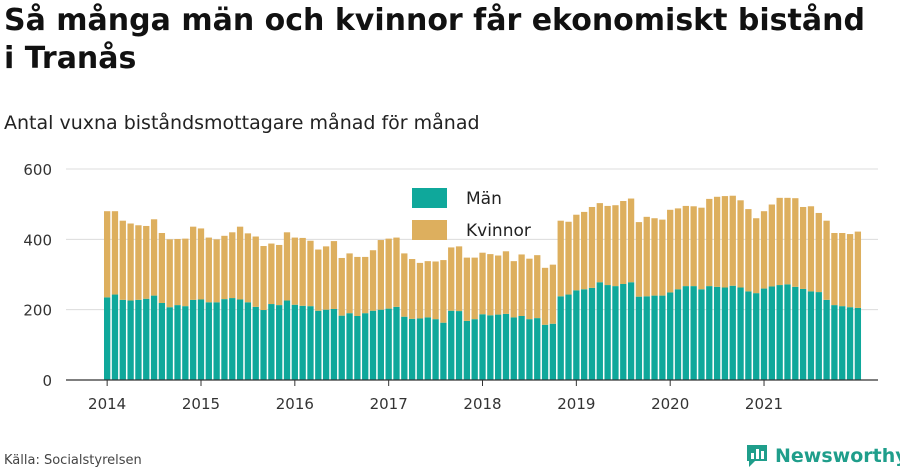 The image size is (900, 474). Describe the element at coordinates (201, 404) in the screenshot. I see `x-tick-label: 2015` at that location.